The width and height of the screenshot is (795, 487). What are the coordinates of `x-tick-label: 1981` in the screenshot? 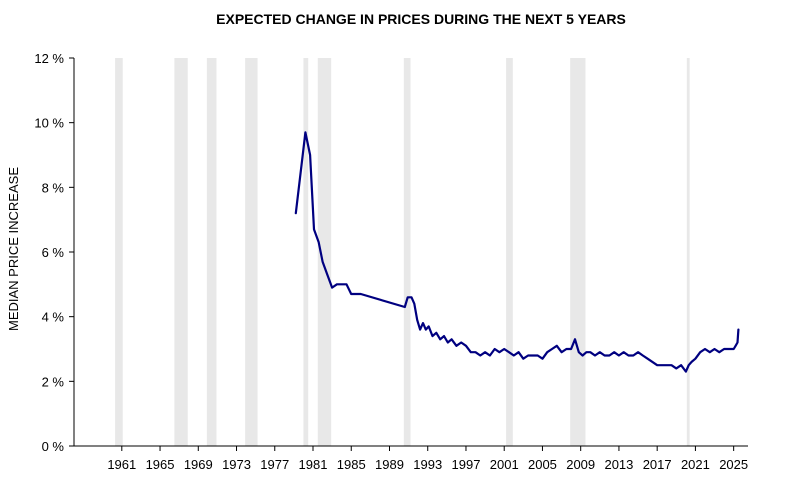 It's located at (313, 464).